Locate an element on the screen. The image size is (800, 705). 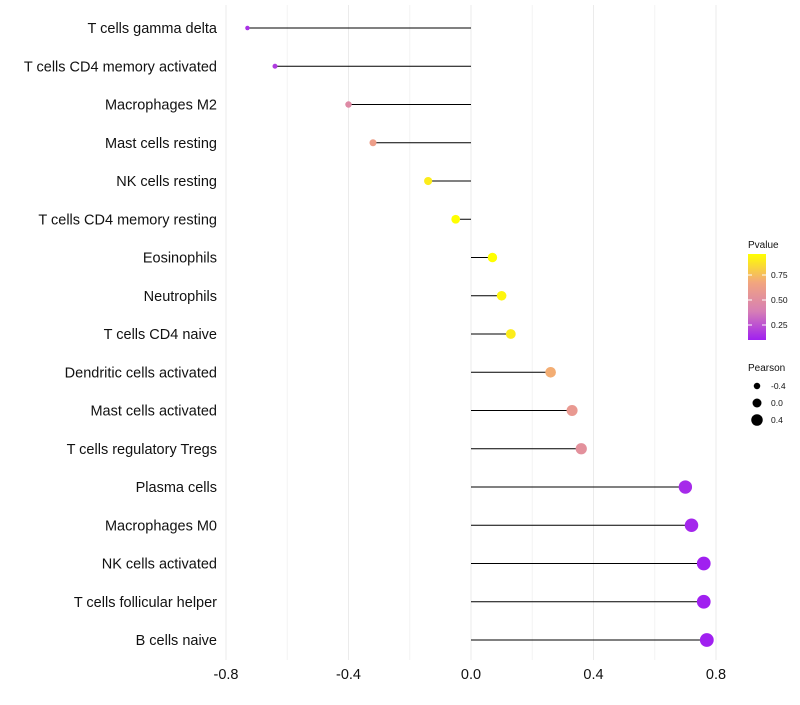
y-axis-label: B cells naive is located at coordinates (176, 641).